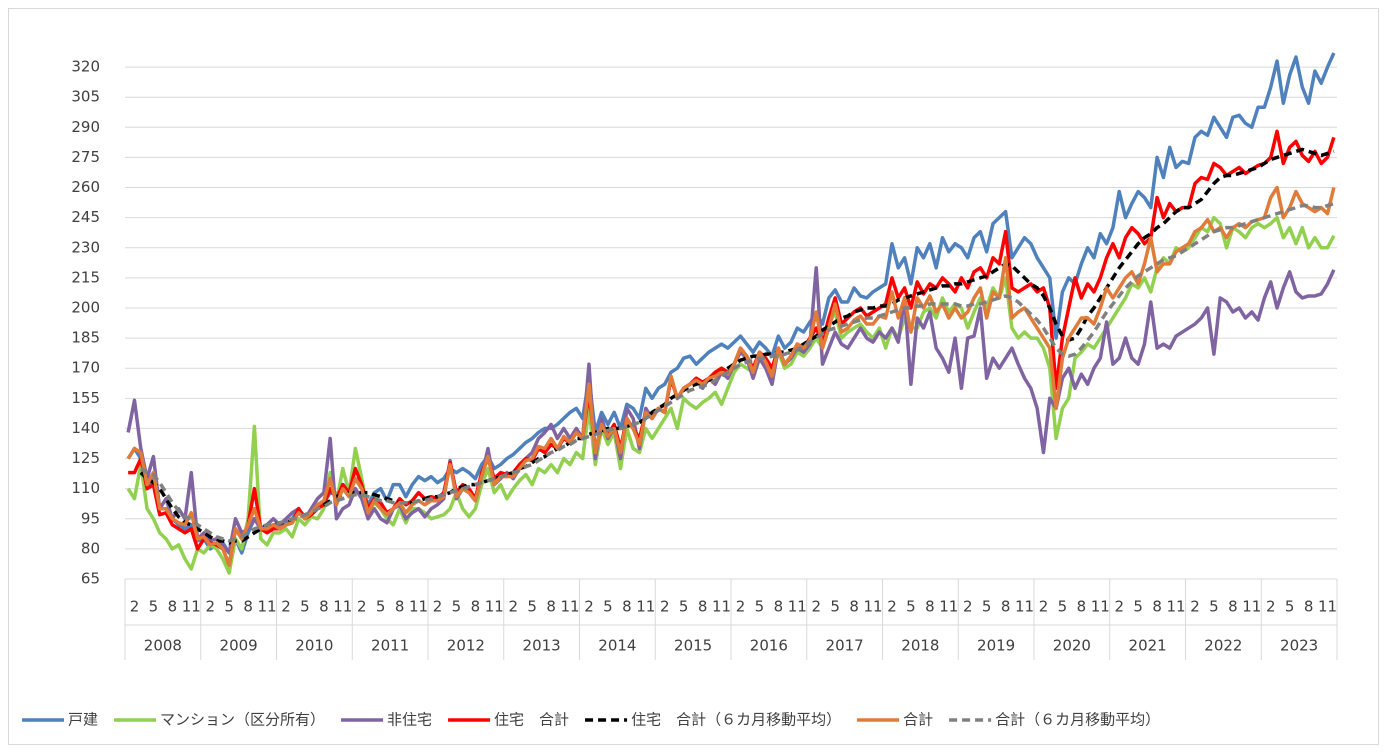 This screenshot has height=753, width=1387. What do you see at coordinates (85, 217) in the screenshot?
I see `y-tick-label: 245` at bounding box center [85, 217].